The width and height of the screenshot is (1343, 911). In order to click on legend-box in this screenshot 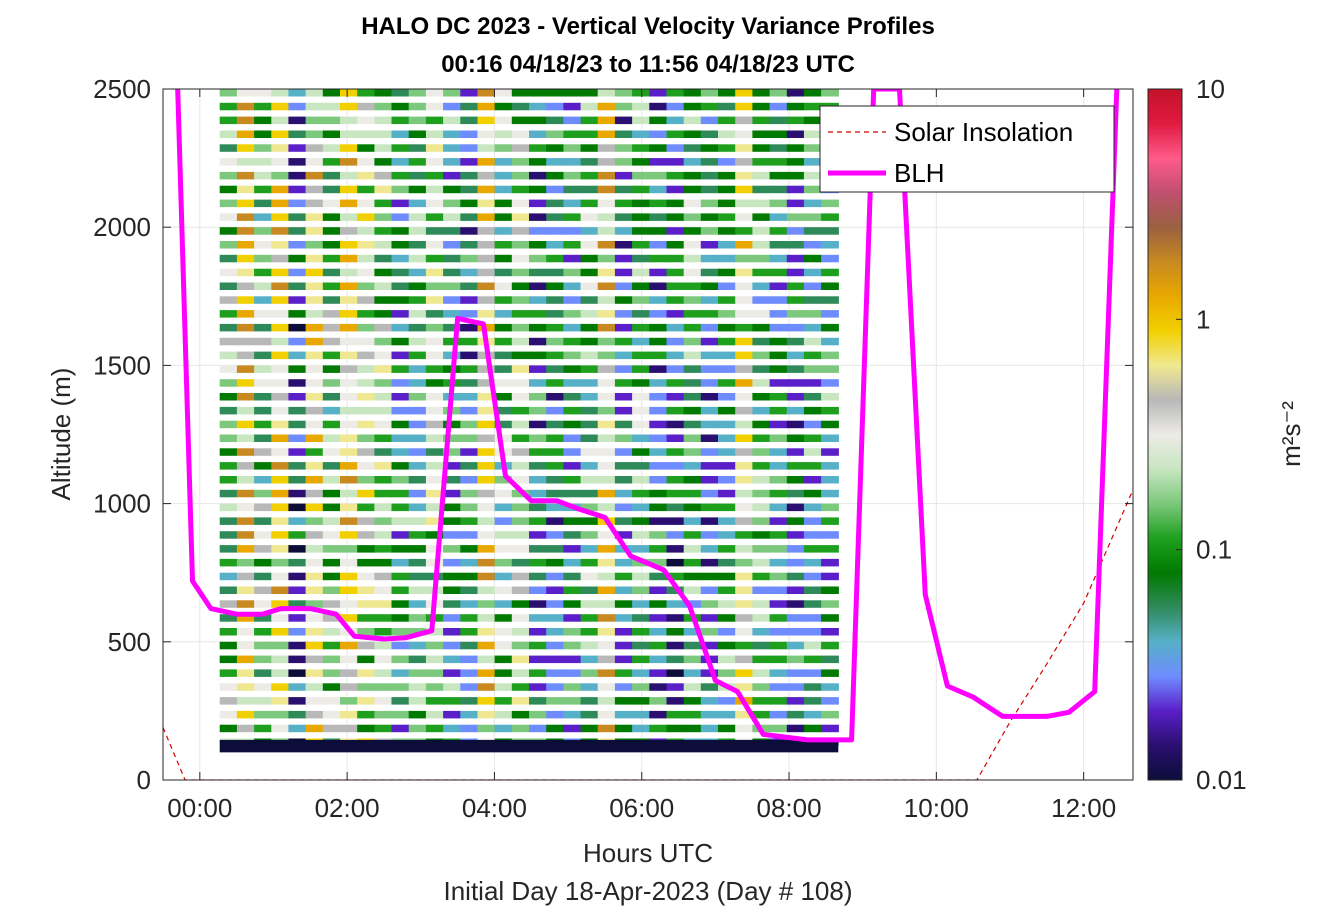, I will do `click(967, 149)`.